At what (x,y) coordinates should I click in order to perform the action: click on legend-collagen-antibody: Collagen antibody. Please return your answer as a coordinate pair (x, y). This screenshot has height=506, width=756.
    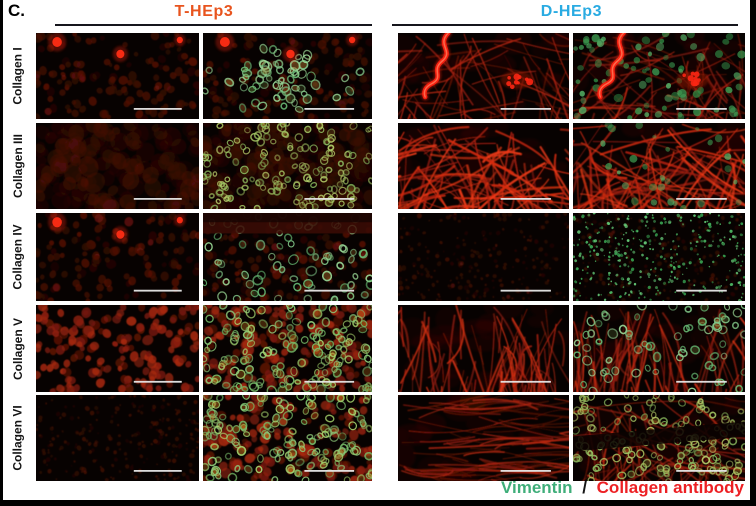
    Looking at the image, I should click on (670, 487).